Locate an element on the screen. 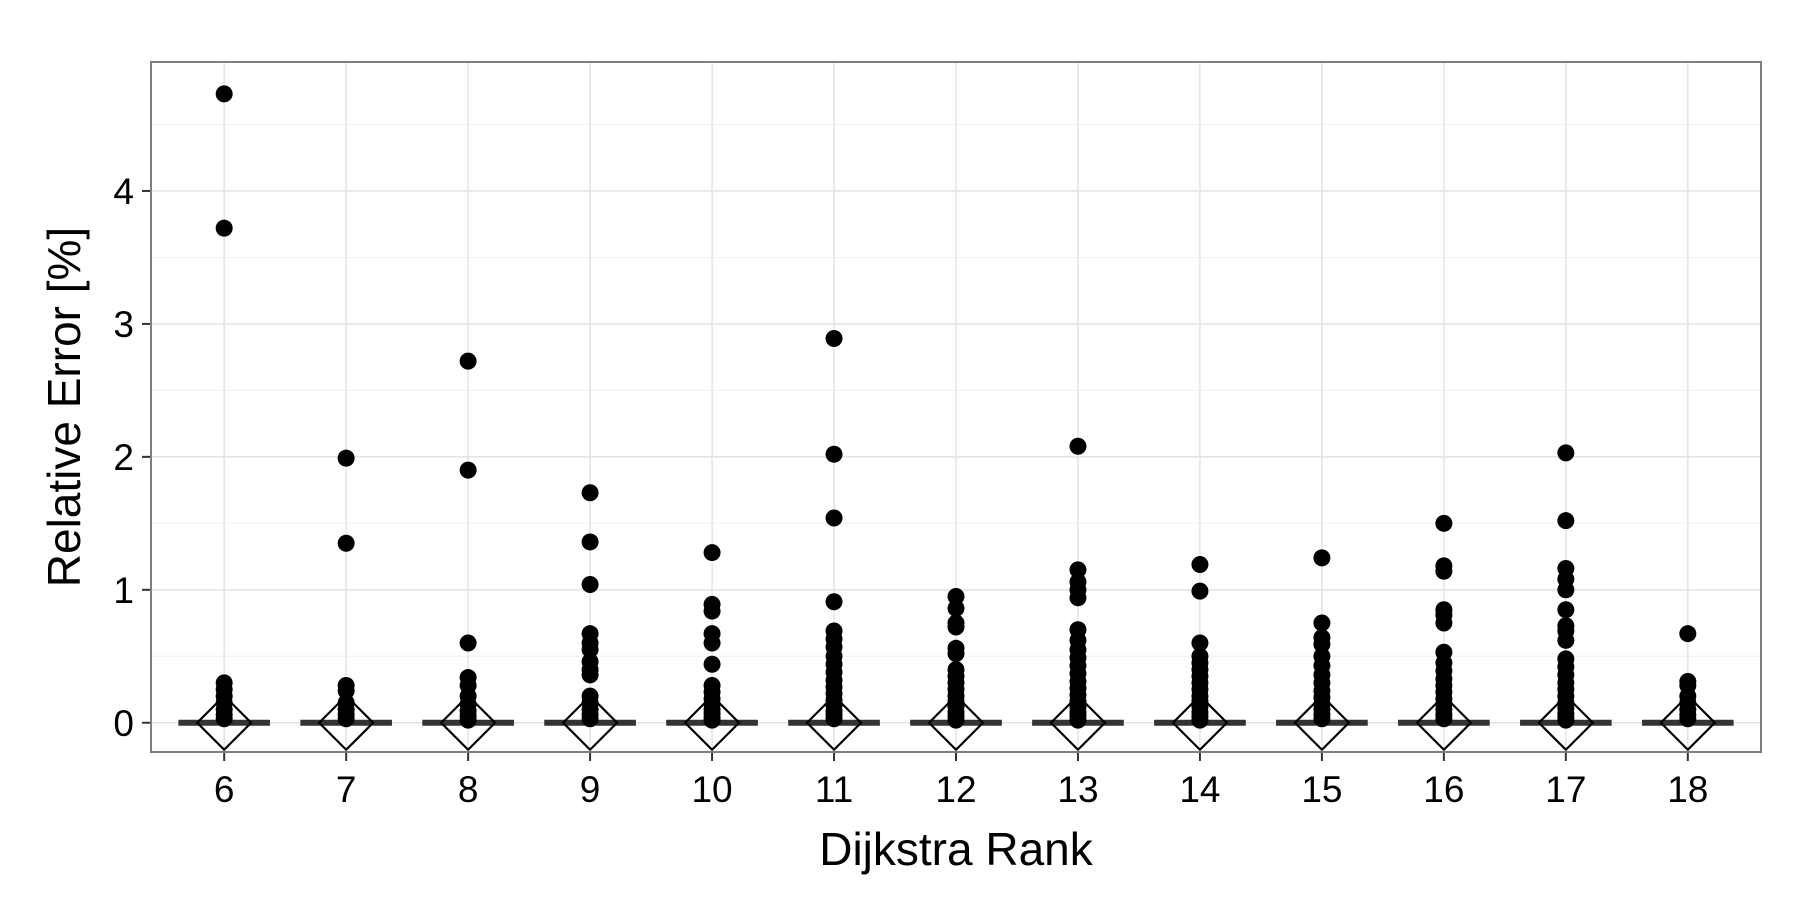 The image size is (1800, 905). y-tick-label: 4 is located at coordinates (123, 191).